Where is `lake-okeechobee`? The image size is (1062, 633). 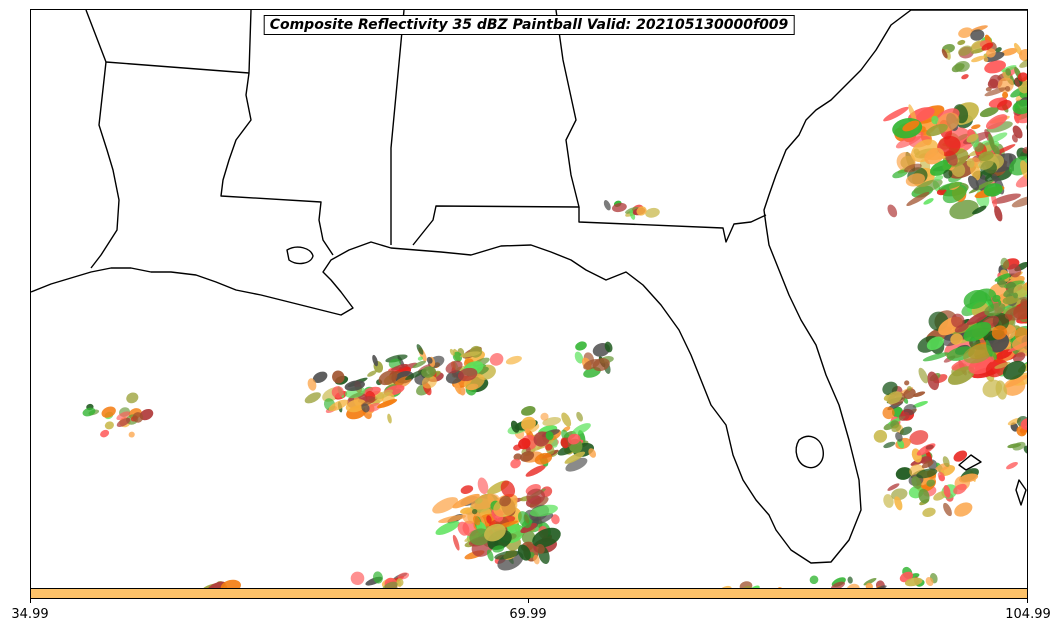 lake-okeechobee is located at coordinates (809, 452).